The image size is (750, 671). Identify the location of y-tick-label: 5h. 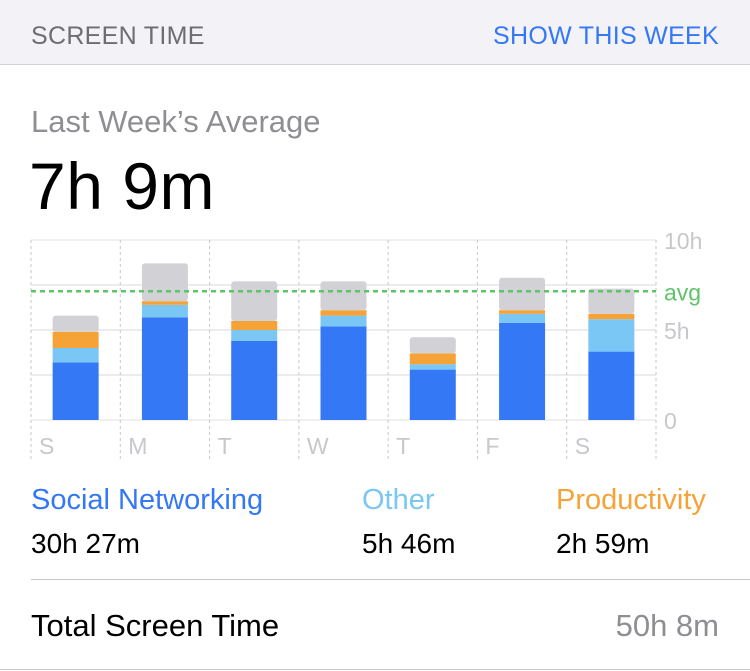
(677, 331).